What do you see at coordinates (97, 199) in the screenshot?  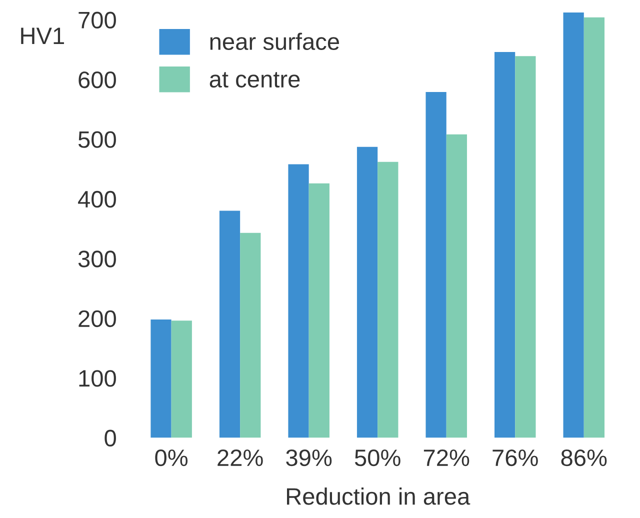 I see `y-tick-label: 400` at bounding box center [97, 199].